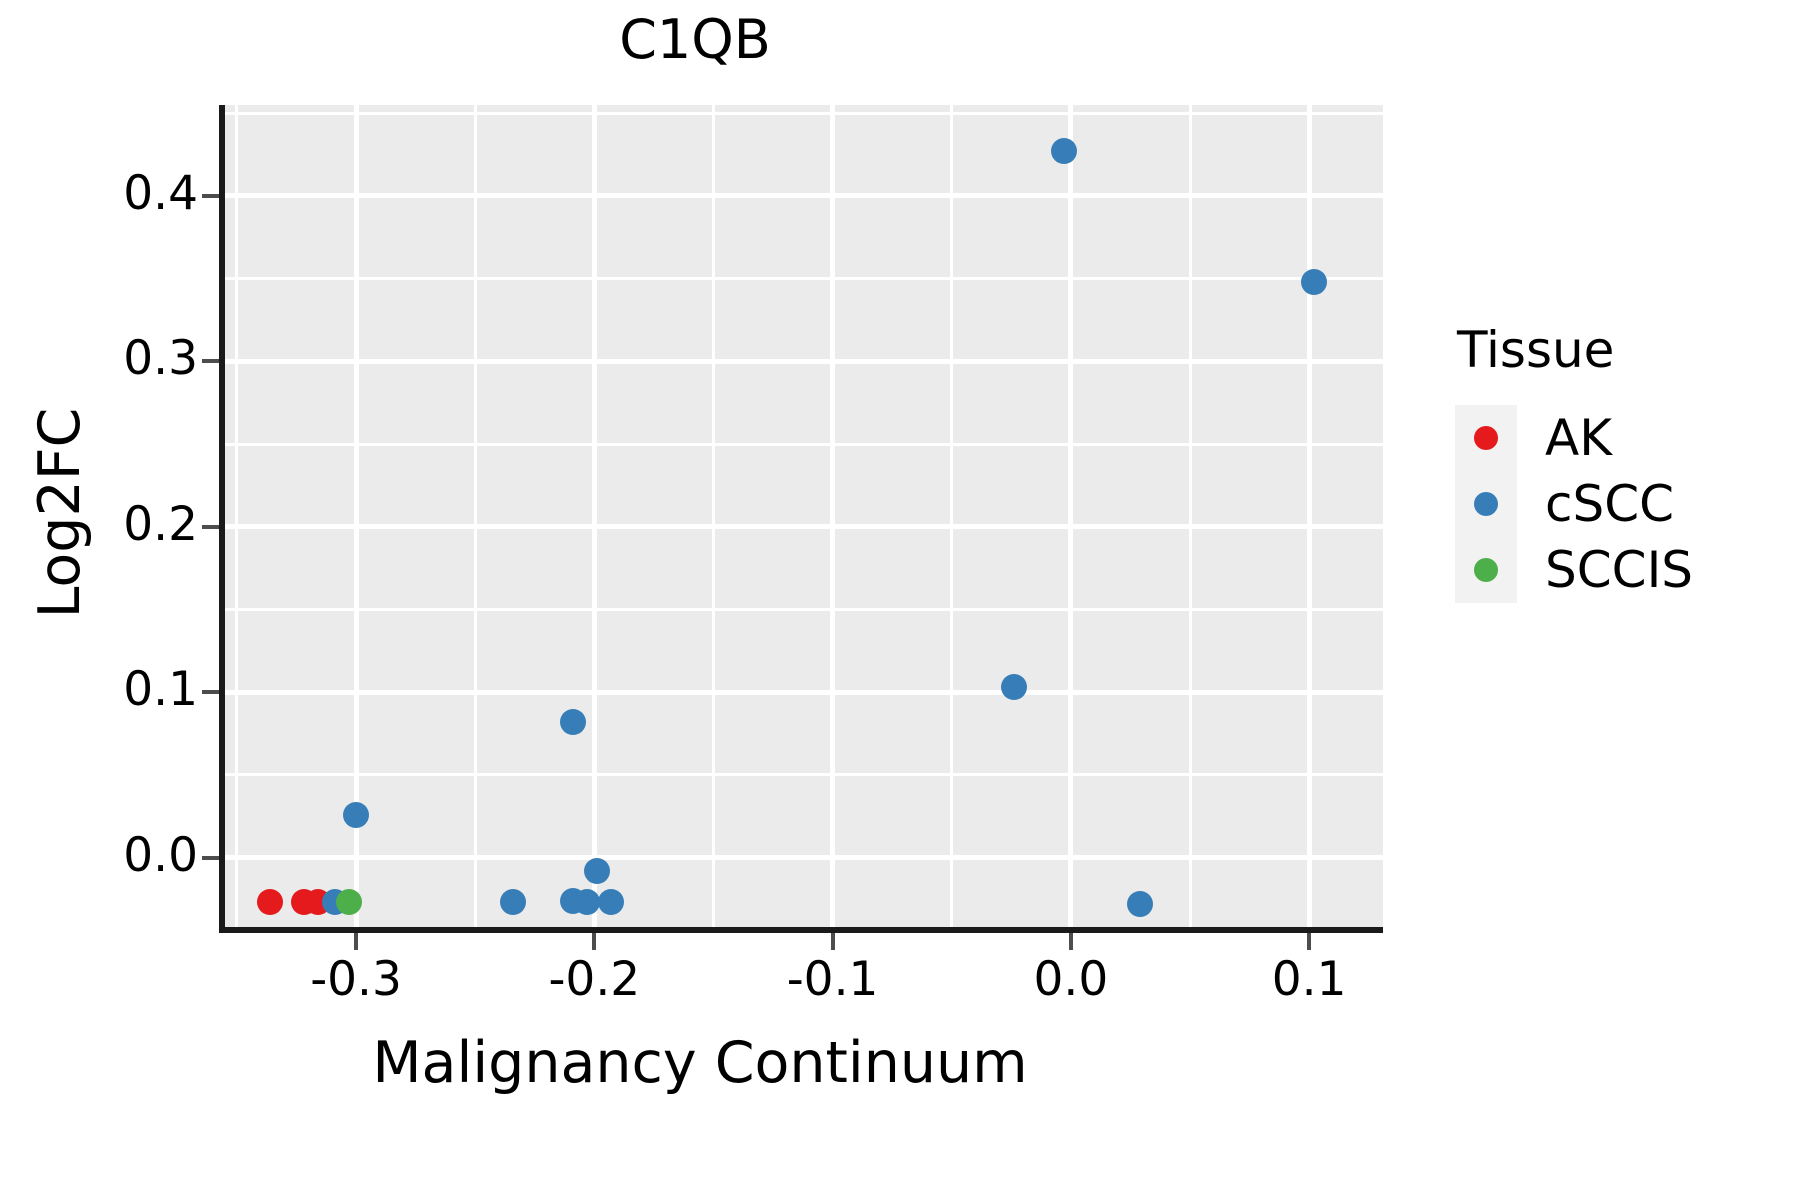 The image size is (1800, 1200). Describe the element at coordinates (160, 193) in the screenshot. I see `y-tick-label: 0.4` at that location.